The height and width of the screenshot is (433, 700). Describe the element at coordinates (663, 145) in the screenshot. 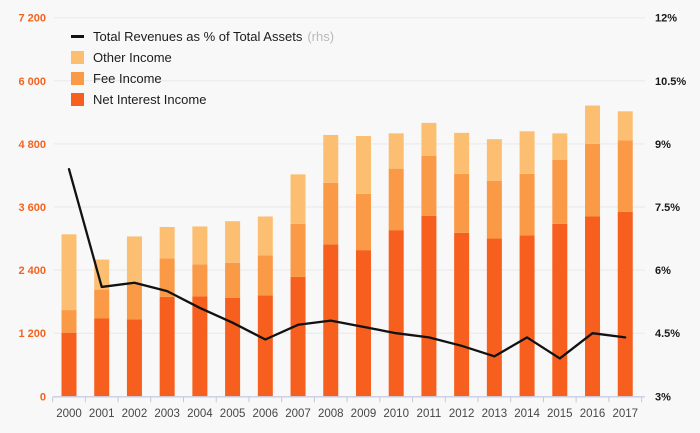

I see `right-axis-label: 9%` at that location.